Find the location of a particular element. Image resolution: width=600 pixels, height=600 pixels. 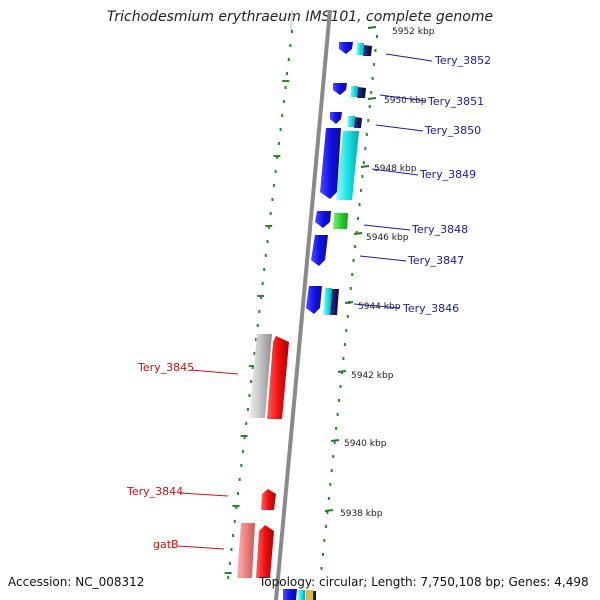

tick-label: 5948 kbp is located at coordinates (395, 169).